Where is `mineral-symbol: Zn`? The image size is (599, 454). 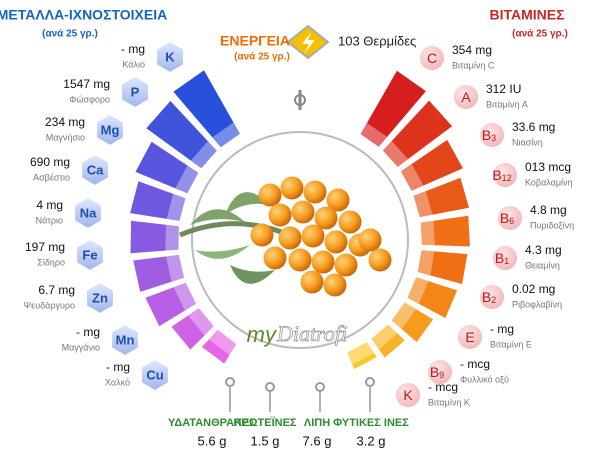 mineral-symbol: Zn is located at coordinates (100, 297).